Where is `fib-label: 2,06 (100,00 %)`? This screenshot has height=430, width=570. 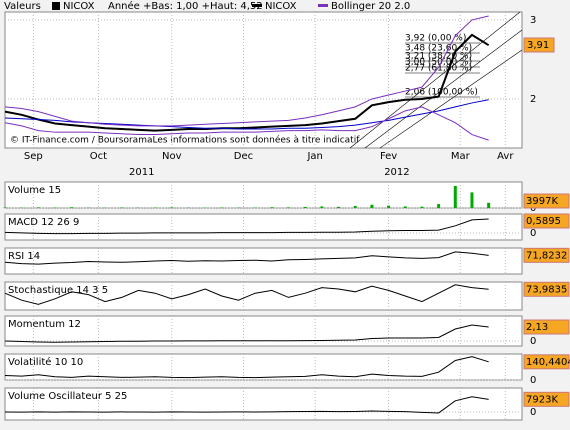 fib-label: 2,06 (100,00 %) is located at coordinates (441, 93).